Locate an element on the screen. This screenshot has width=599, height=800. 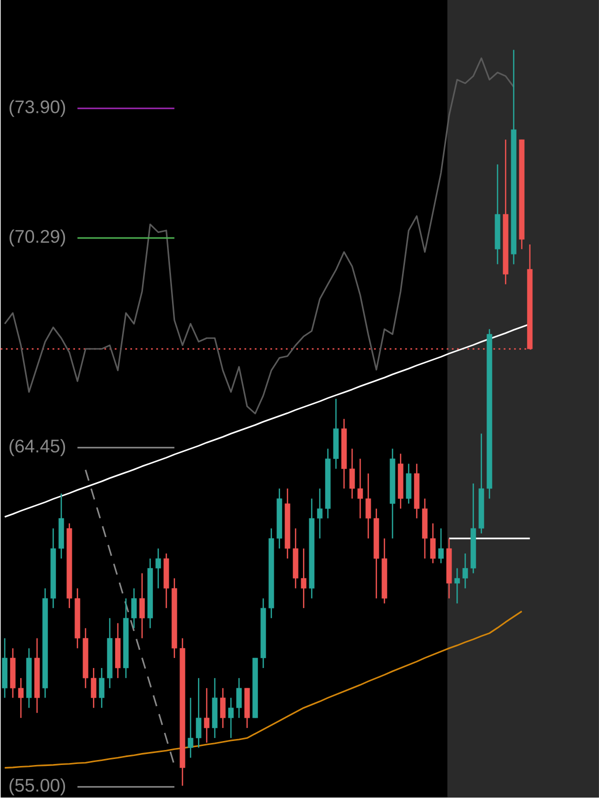
y-tick-label: (64.45) is located at coordinates (38, 447).